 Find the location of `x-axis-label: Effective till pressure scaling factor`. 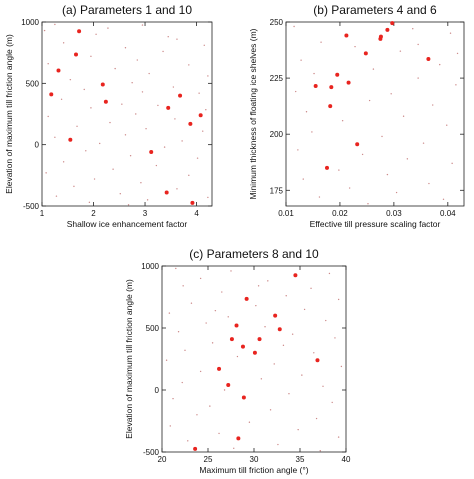

x-axis-label: Effective till pressure scaling factor is located at coordinates (375, 224).